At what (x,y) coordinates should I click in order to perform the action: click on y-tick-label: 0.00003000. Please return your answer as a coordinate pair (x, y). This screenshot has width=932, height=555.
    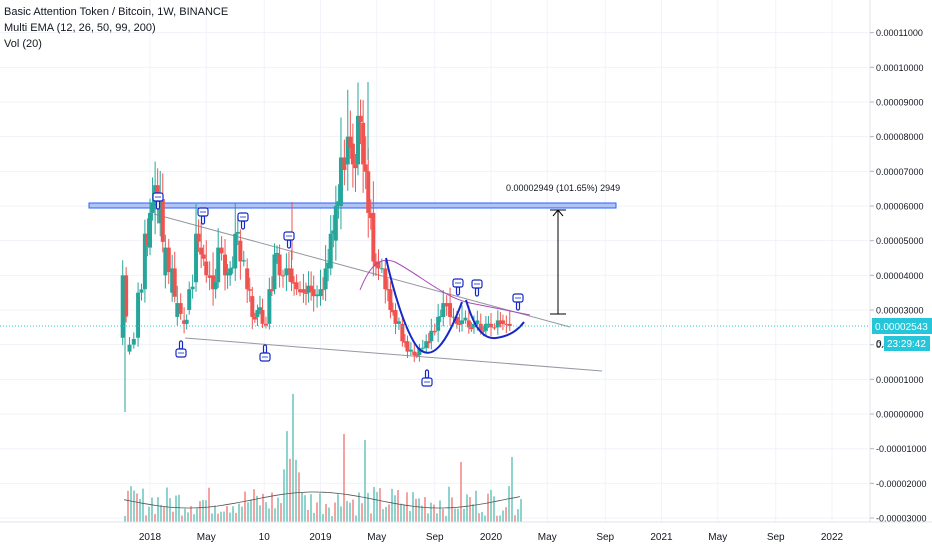
    Looking at the image, I should click on (900, 311).